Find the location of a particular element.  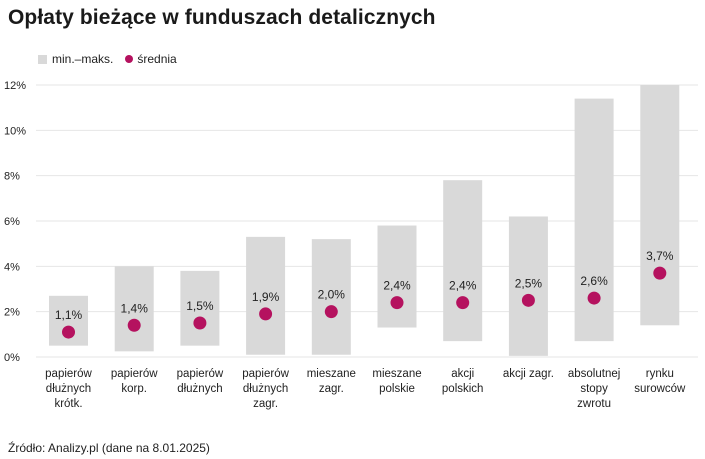

category-label: mieszane zagr. is located at coordinates (331, 381).